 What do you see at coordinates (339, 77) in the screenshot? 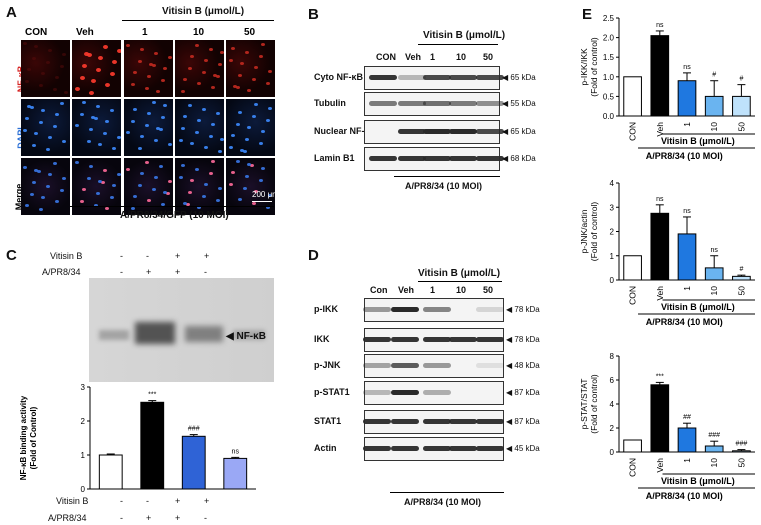
I see `b-row-label: Cyto NF-κB` at bounding box center [339, 77].